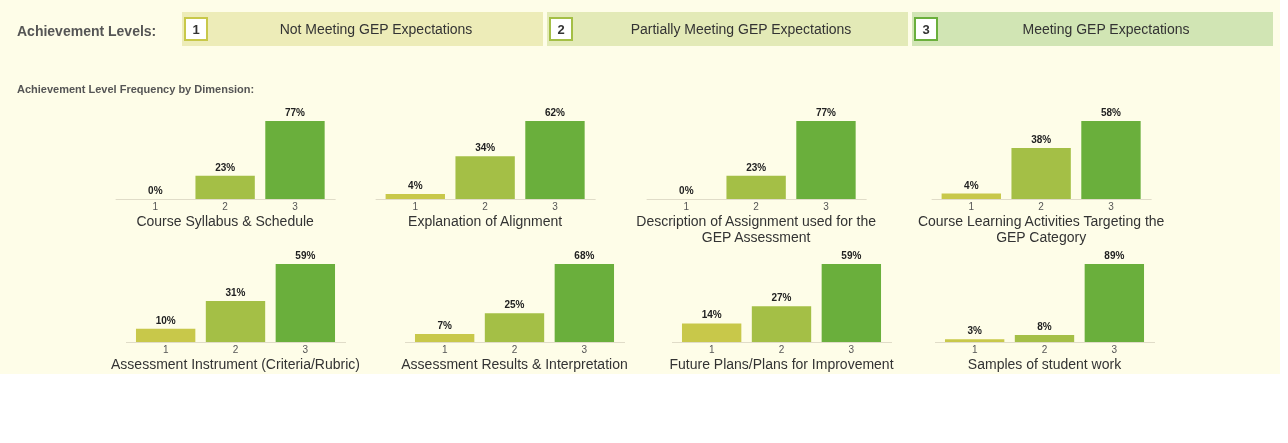  I want to click on category-label: 1, so click(196, 29).